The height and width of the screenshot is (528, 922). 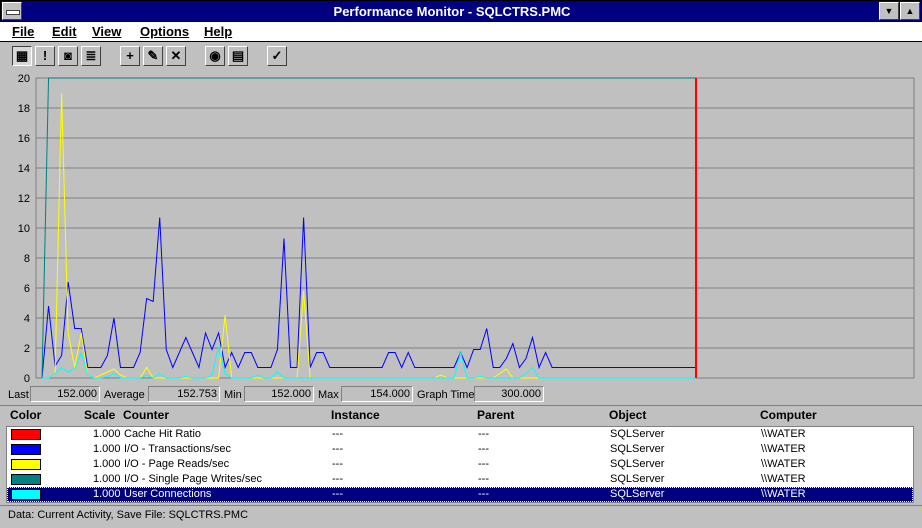 I want to click on title-bar: Performance Monitor - SQLCTRS.PMC ▼ ▲, so click(x=461, y=11).